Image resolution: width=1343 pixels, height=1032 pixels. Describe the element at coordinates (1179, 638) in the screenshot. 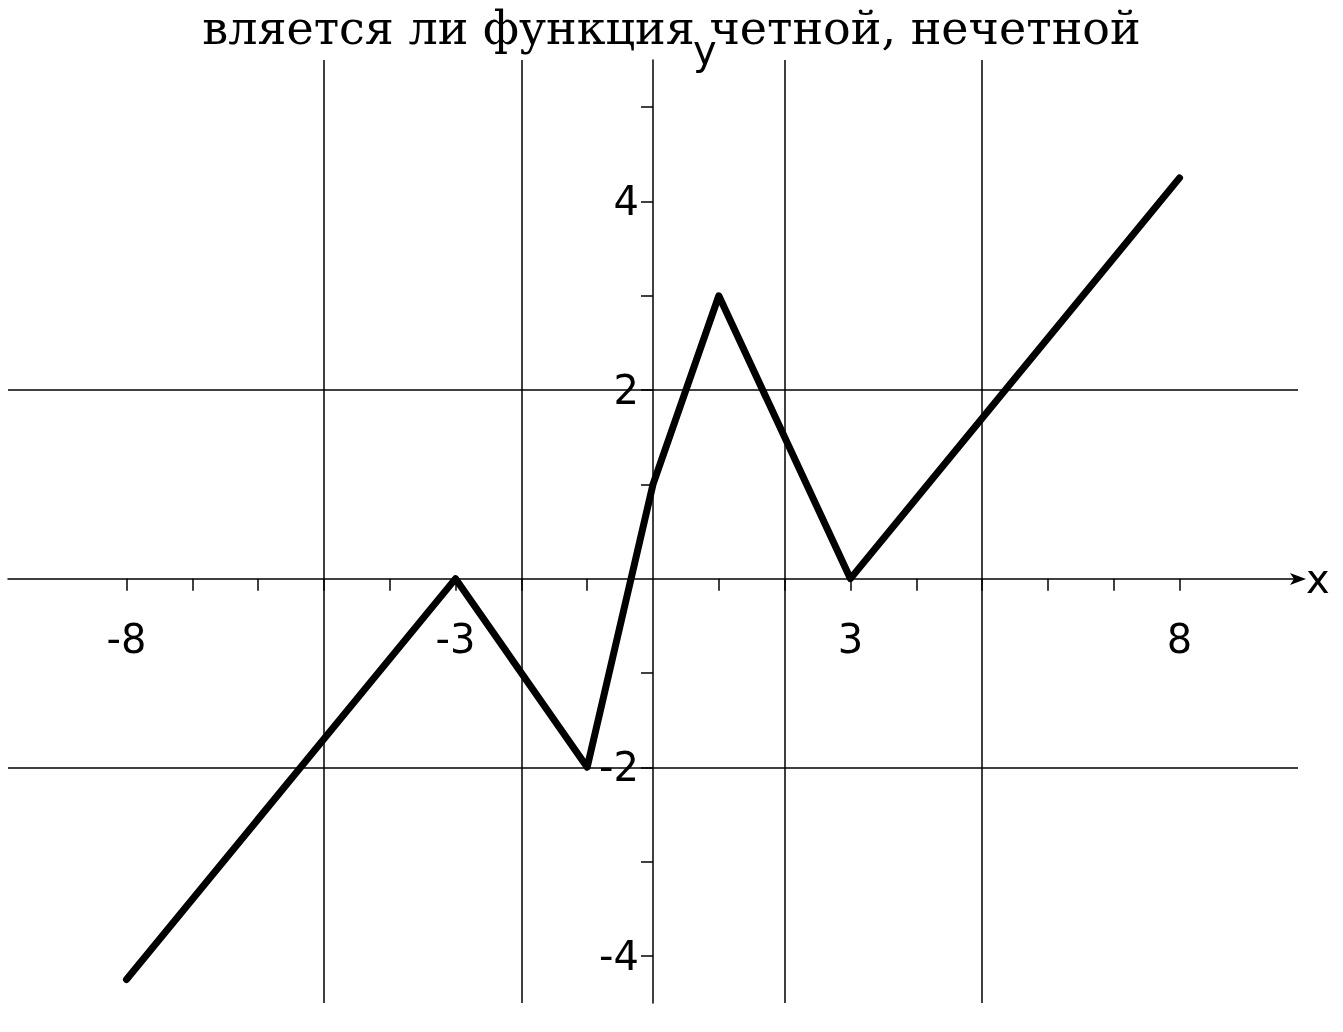

I see `x-tick-label: 8` at that location.